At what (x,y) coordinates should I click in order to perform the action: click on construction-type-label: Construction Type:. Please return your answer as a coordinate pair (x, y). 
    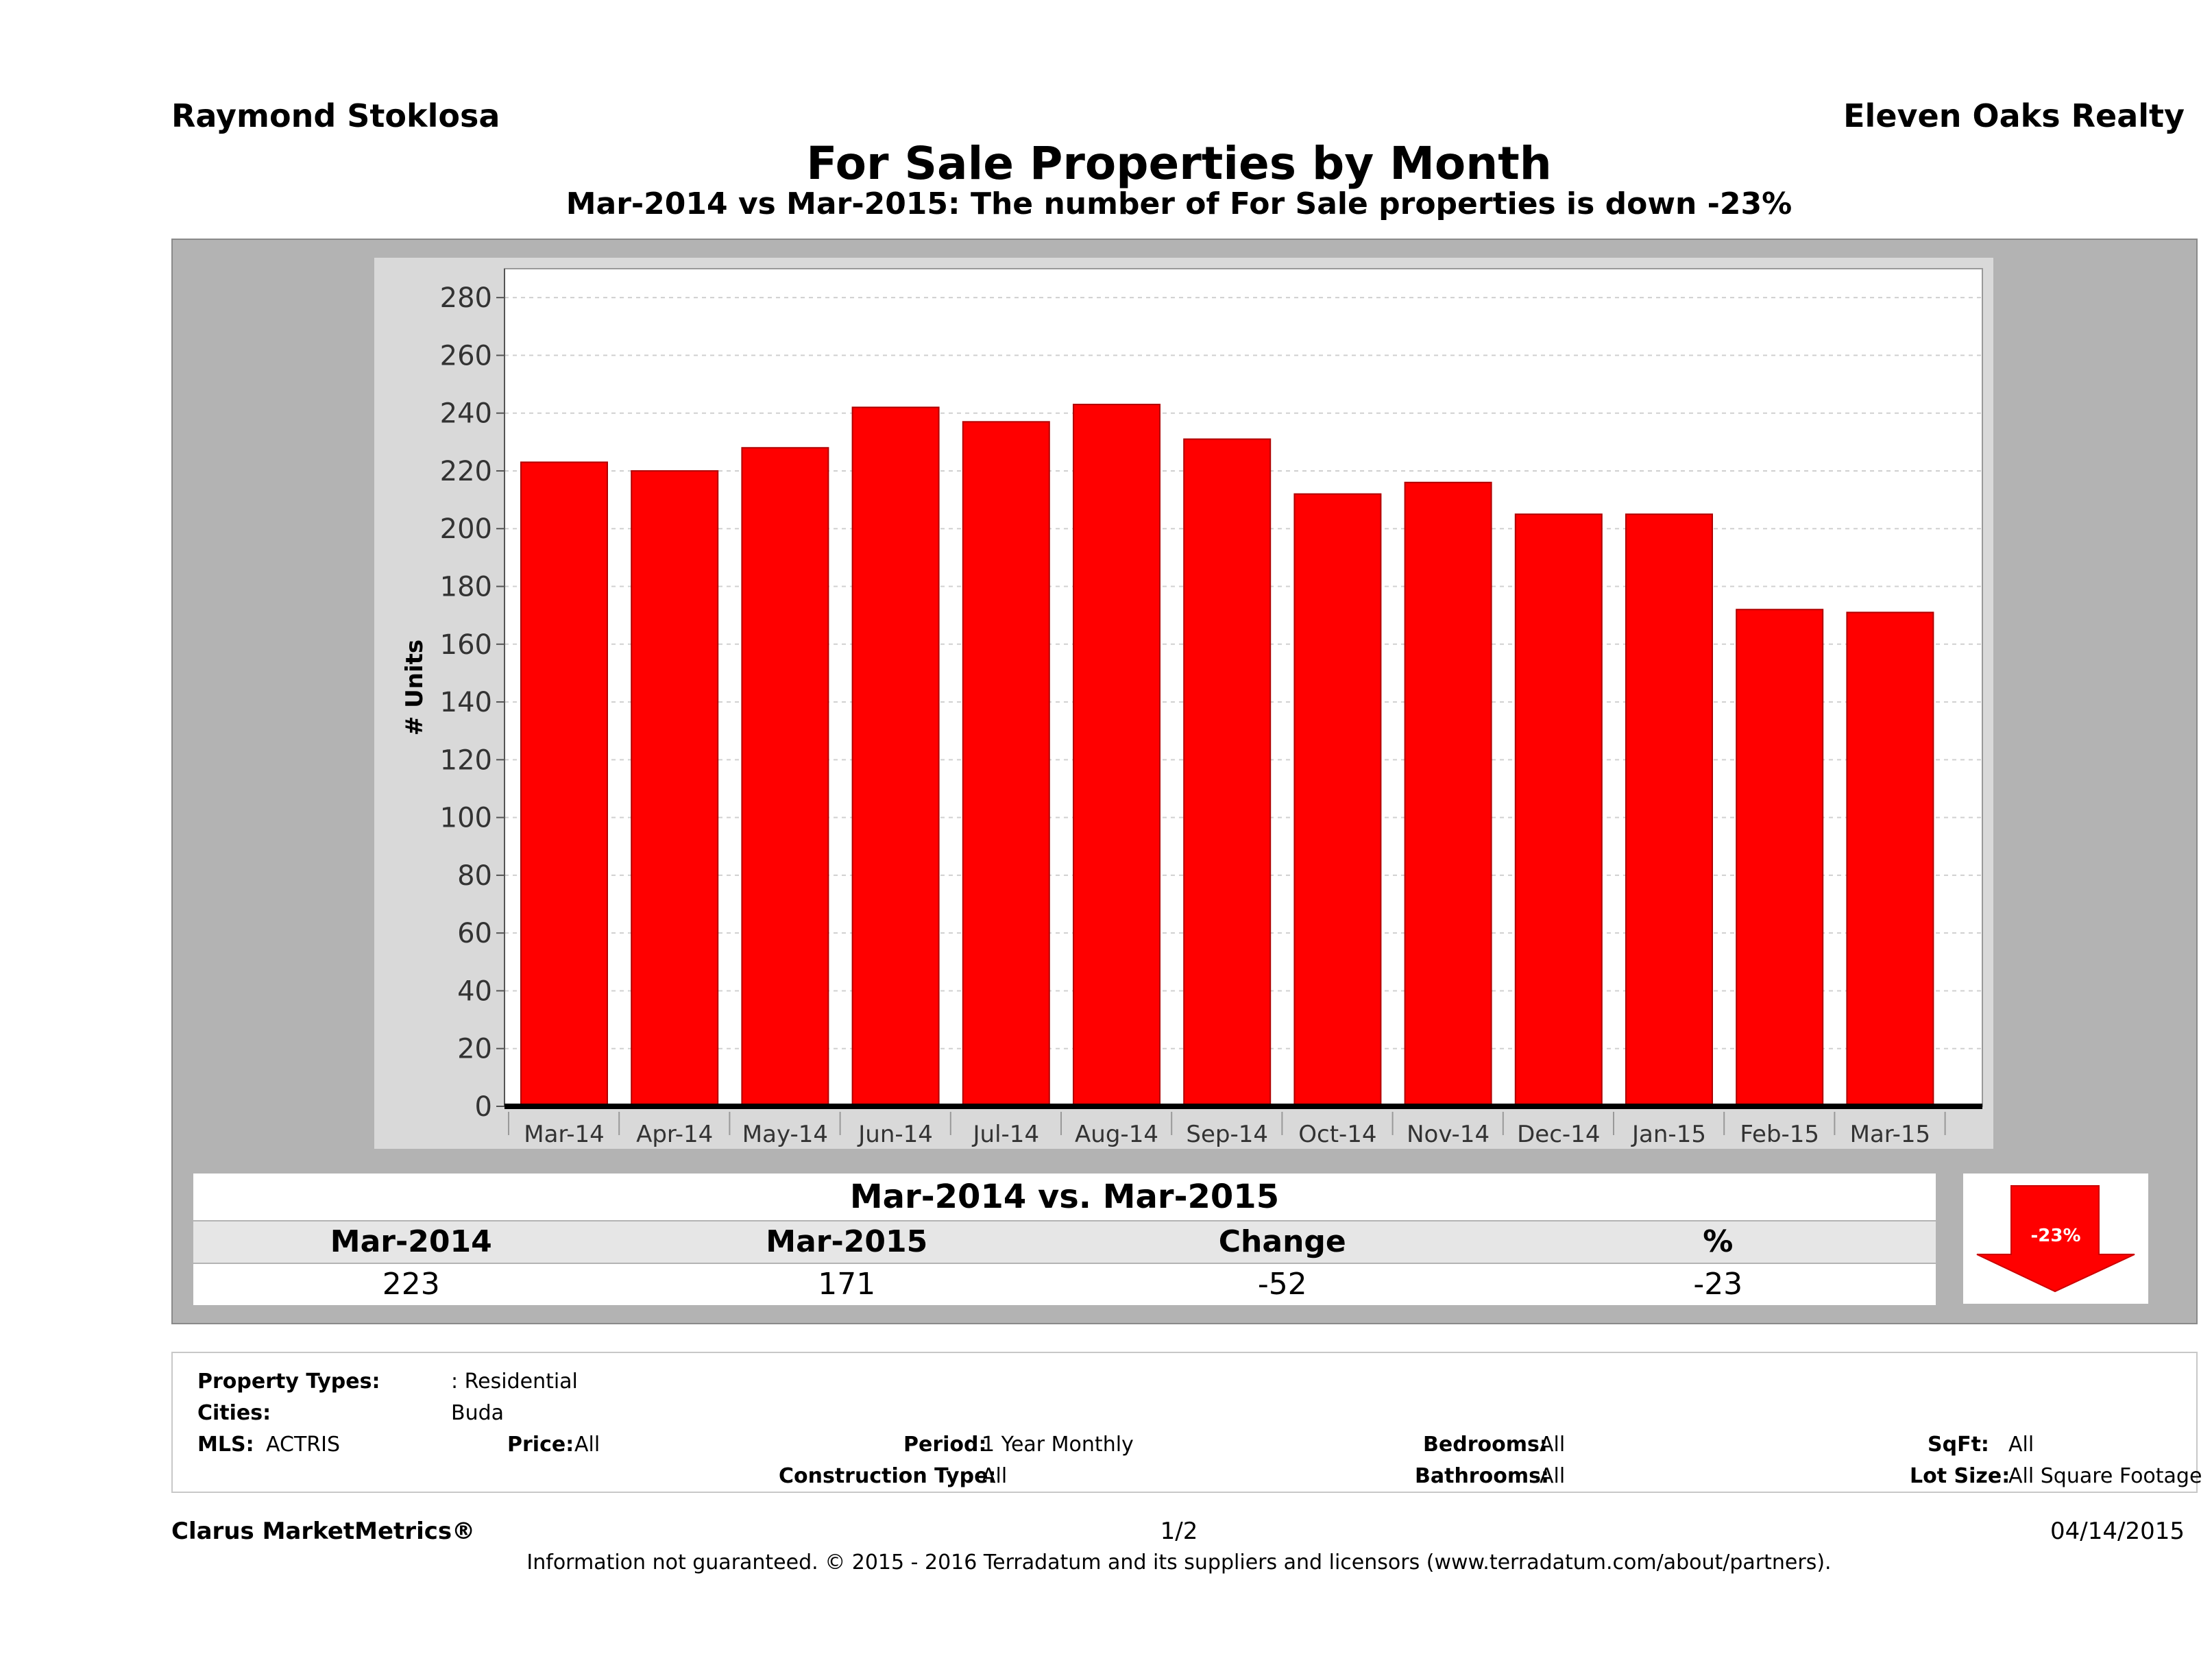
    Looking at the image, I should click on (888, 1476).